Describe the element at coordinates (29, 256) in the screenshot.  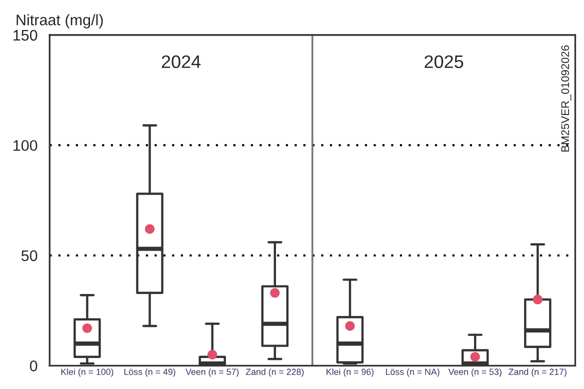
I see `y-tick-label: 50` at that location.